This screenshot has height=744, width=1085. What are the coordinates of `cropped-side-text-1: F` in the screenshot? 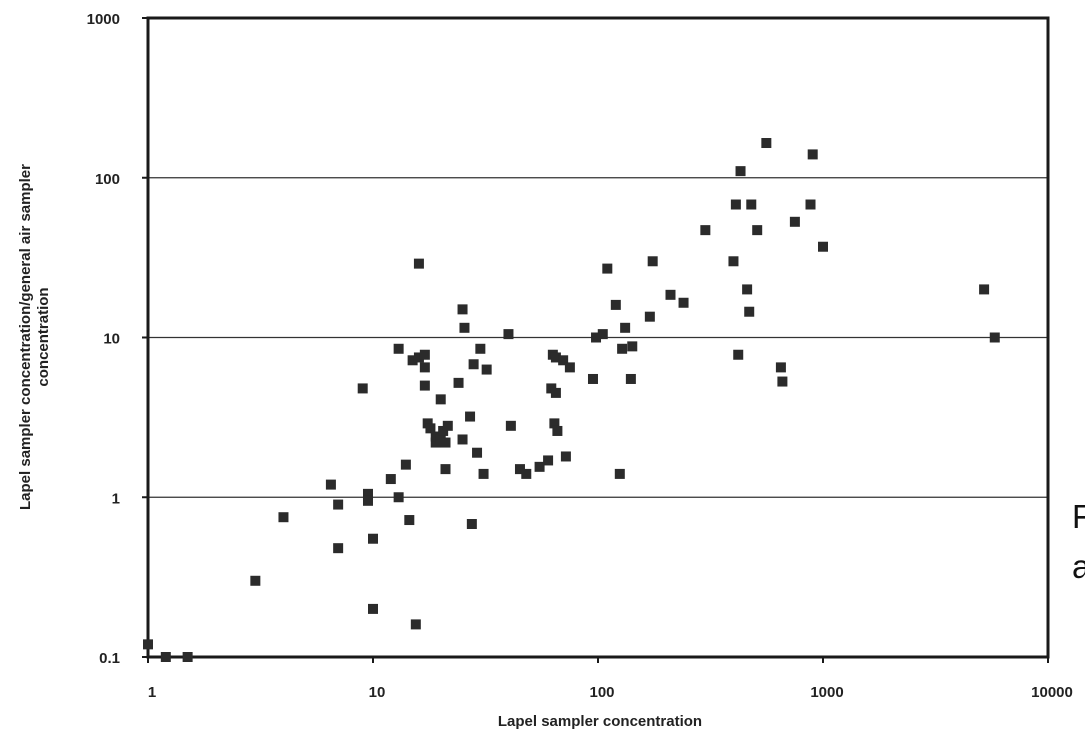 It's located at (1078, 516).